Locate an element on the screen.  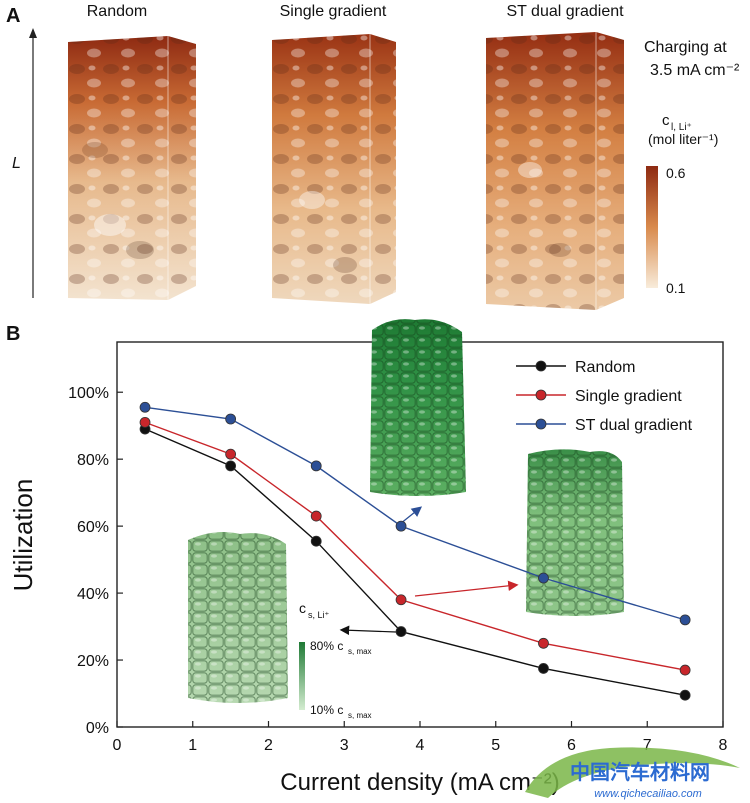
inset-particles-high-utilization is located at coordinates (418, 407).